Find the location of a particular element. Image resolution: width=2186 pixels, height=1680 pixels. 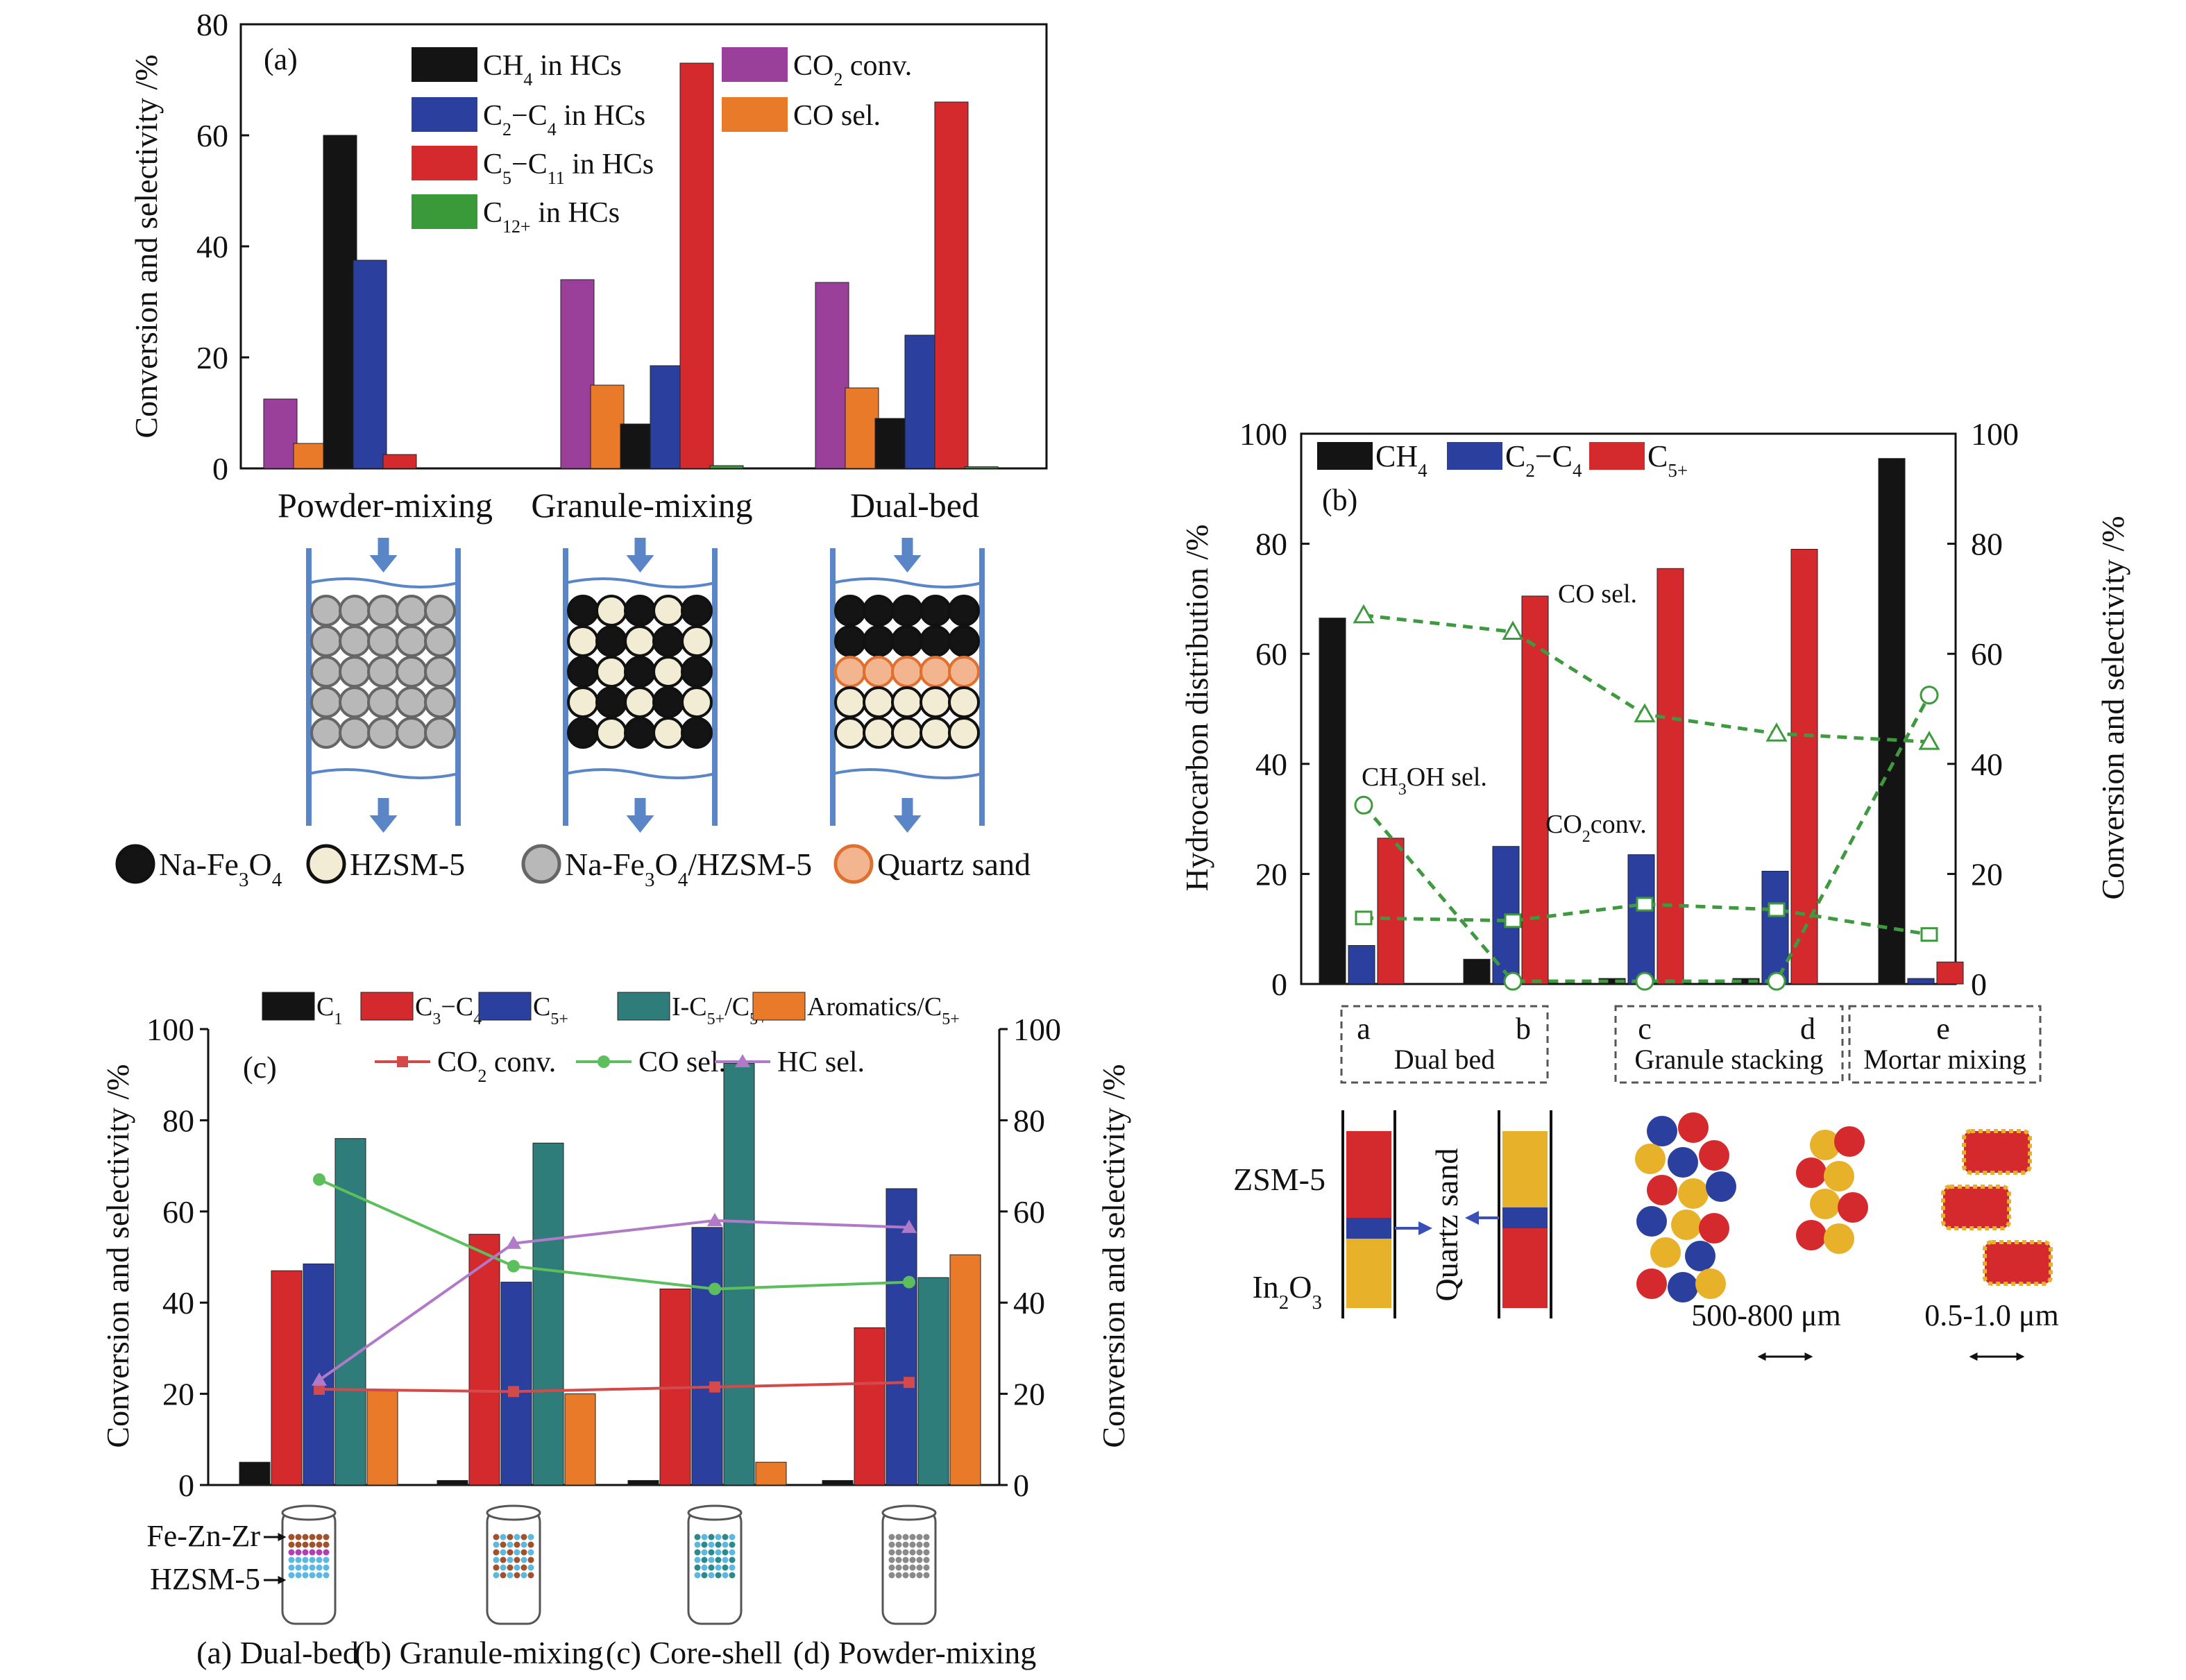

bar-a-orange is located at coordinates (311, 456).